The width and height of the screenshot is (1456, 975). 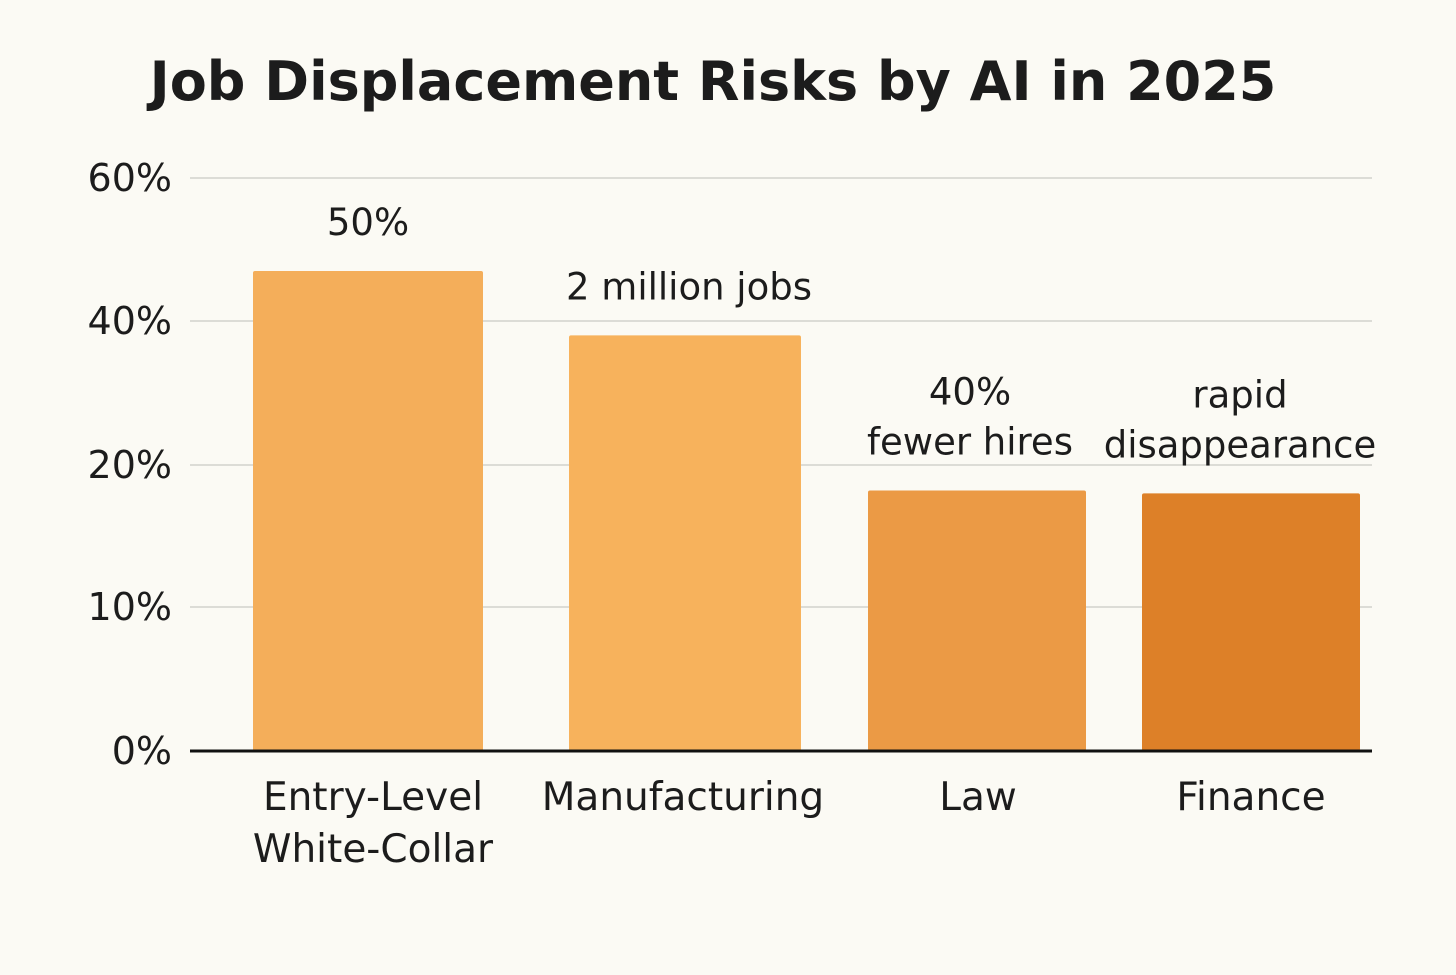 What do you see at coordinates (130, 178) in the screenshot?
I see `y-tick-label: 60%` at bounding box center [130, 178].